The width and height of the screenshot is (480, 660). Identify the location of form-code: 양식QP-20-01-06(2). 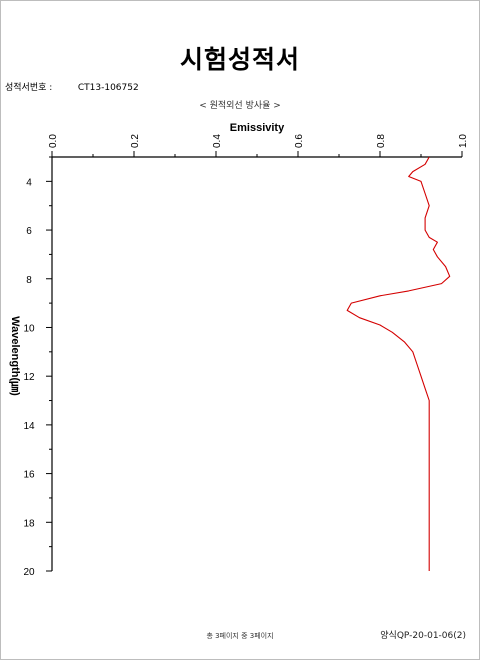
(423, 636).